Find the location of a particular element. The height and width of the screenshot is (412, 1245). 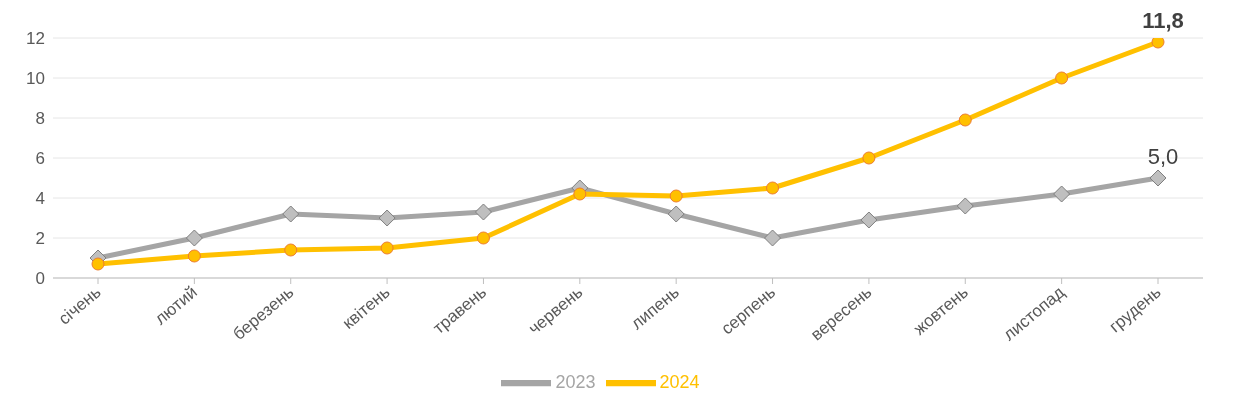

y-tick-label: 4 is located at coordinates (40, 199).